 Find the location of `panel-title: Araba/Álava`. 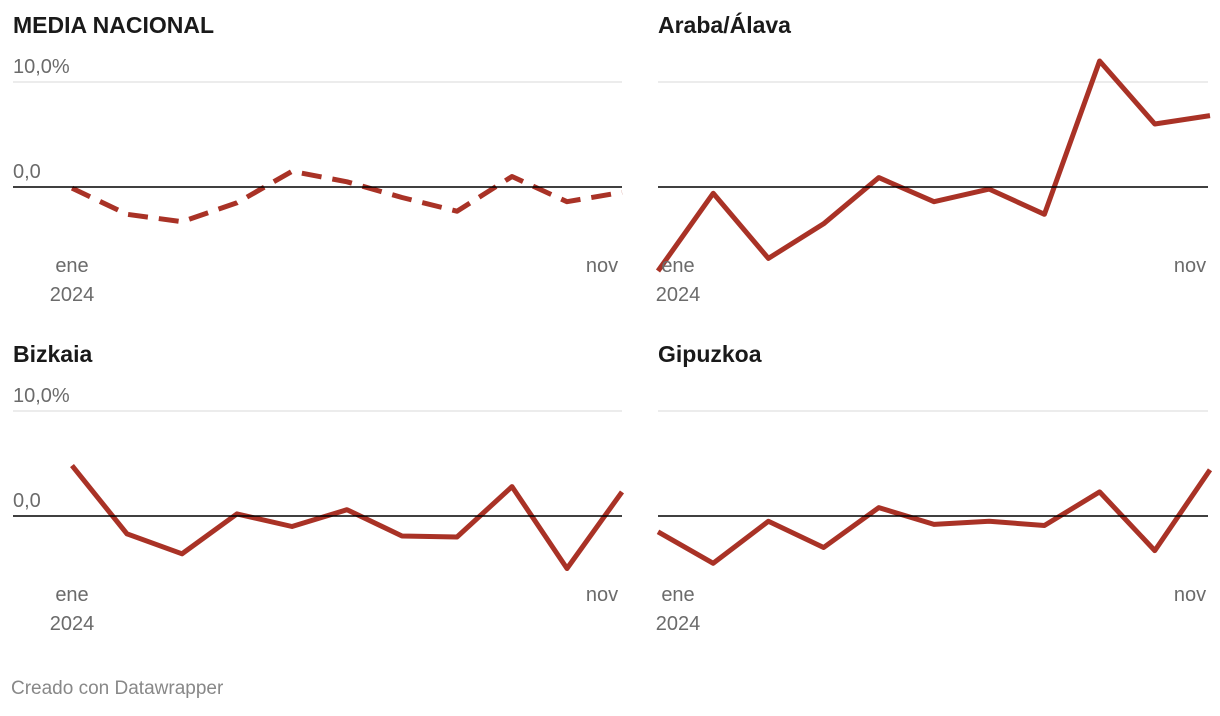

panel-title: Araba/Álava is located at coordinates (724, 24).